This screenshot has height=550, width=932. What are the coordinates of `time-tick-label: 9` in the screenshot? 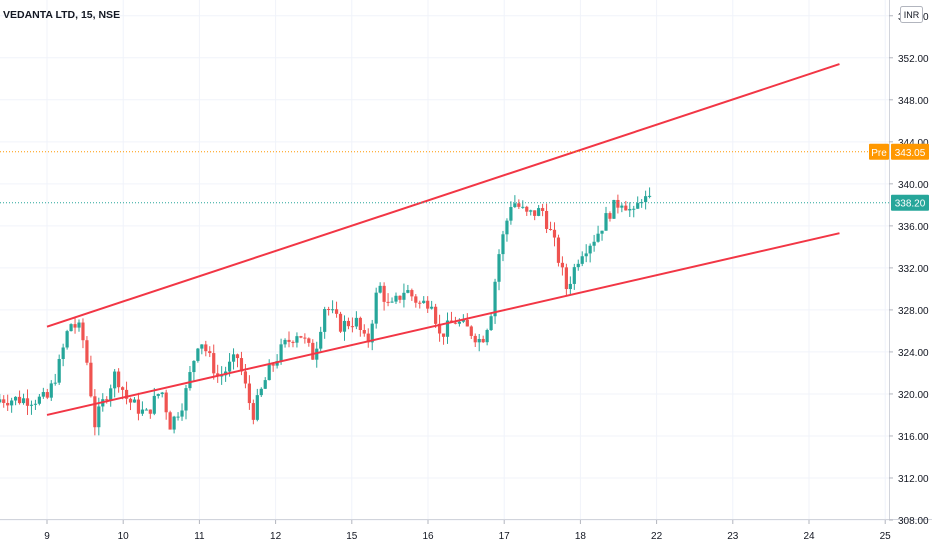 It's located at (47, 536).